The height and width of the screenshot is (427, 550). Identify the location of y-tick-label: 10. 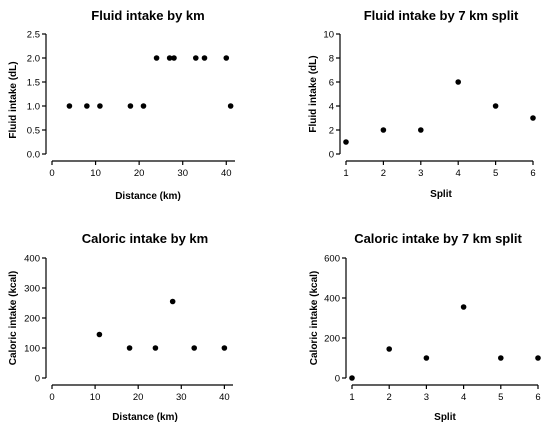
(328, 34).